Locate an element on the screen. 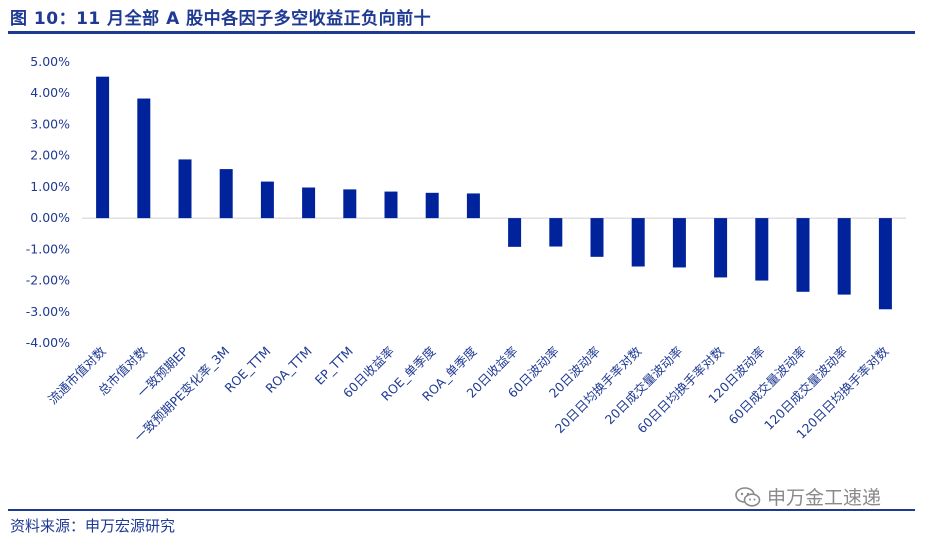 Image resolution: width=929 pixels, height=538 pixels. x-tick-label: 流通市值对数 is located at coordinates (77, 375).